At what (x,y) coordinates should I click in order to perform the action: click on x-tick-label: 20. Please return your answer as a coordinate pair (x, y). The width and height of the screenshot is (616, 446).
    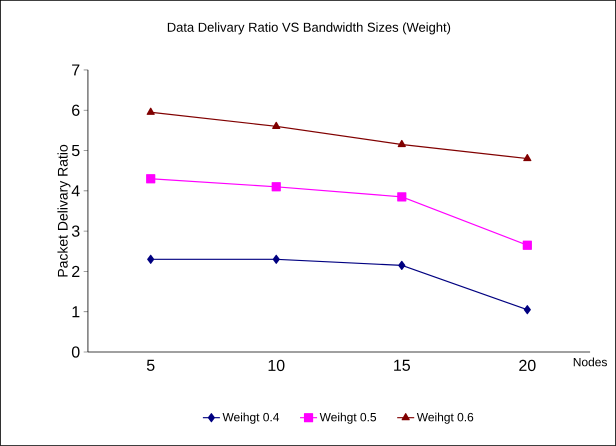
    Looking at the image, I should click on (527, 366).